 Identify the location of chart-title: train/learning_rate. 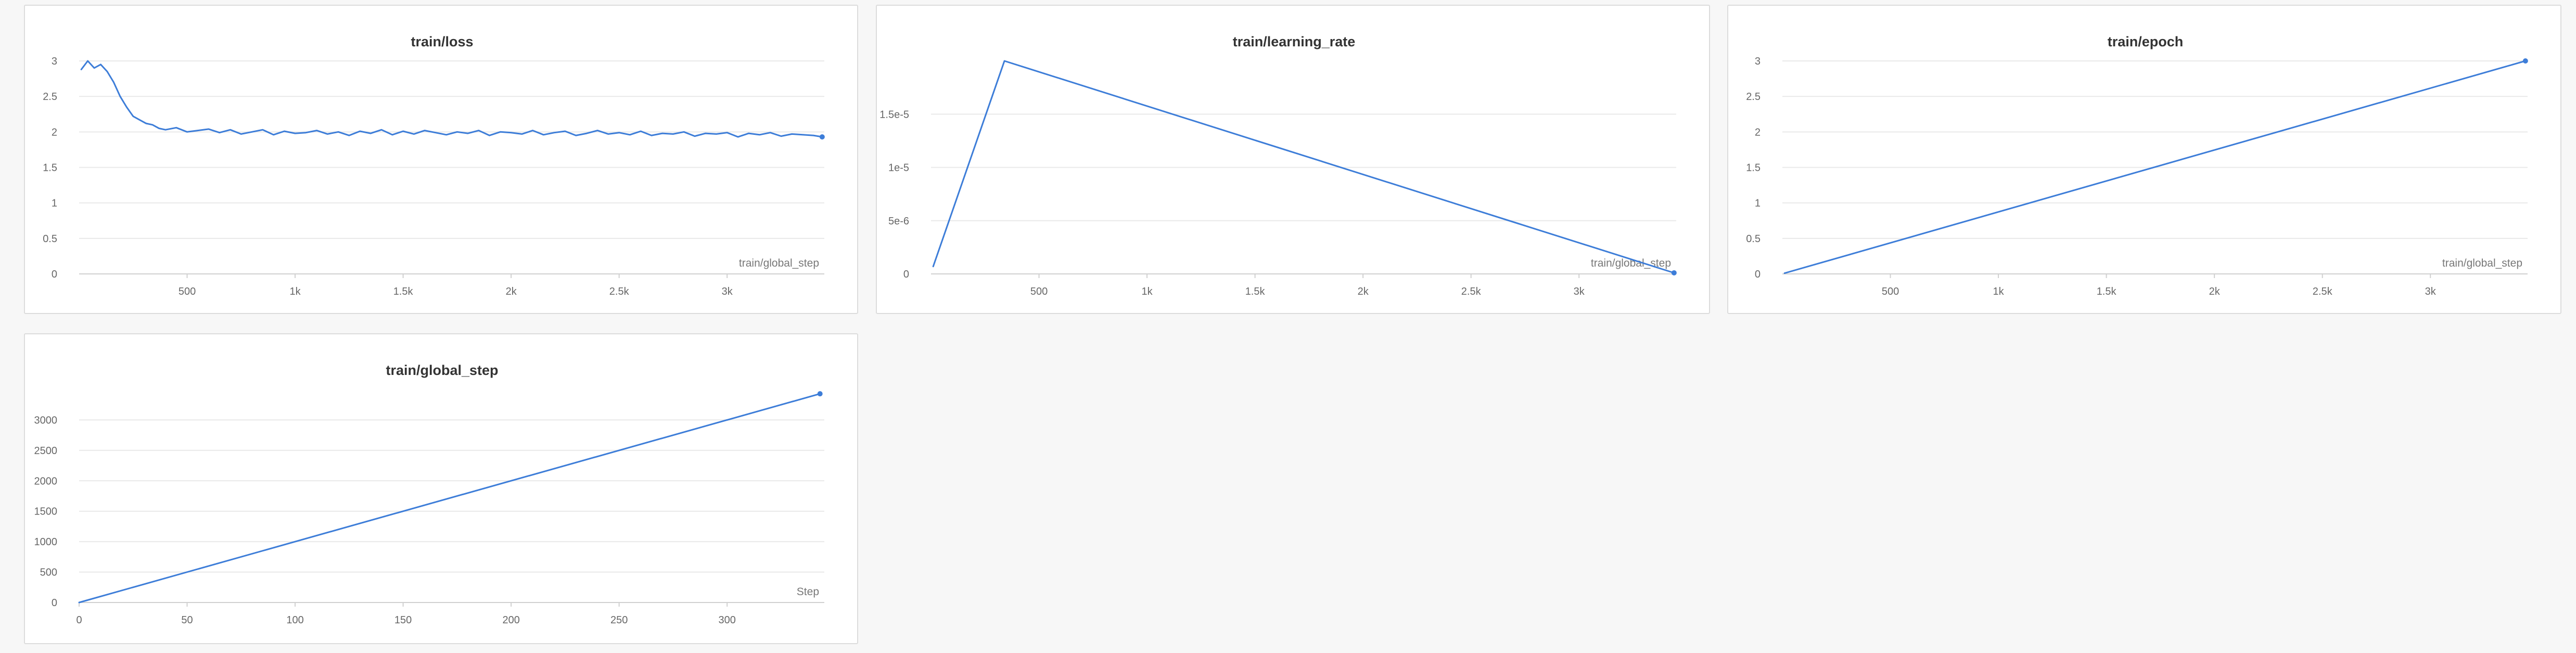
(1294, 42).